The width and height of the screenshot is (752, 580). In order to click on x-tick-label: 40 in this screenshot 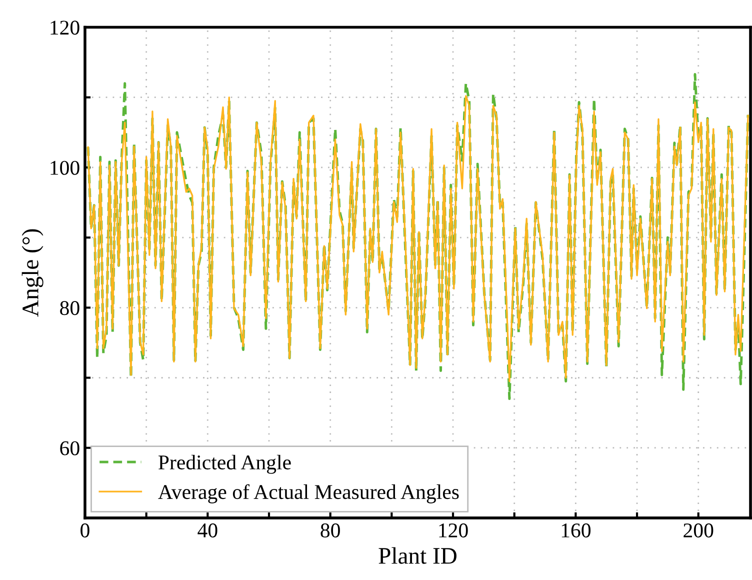, I will do `click(208, 530)`.